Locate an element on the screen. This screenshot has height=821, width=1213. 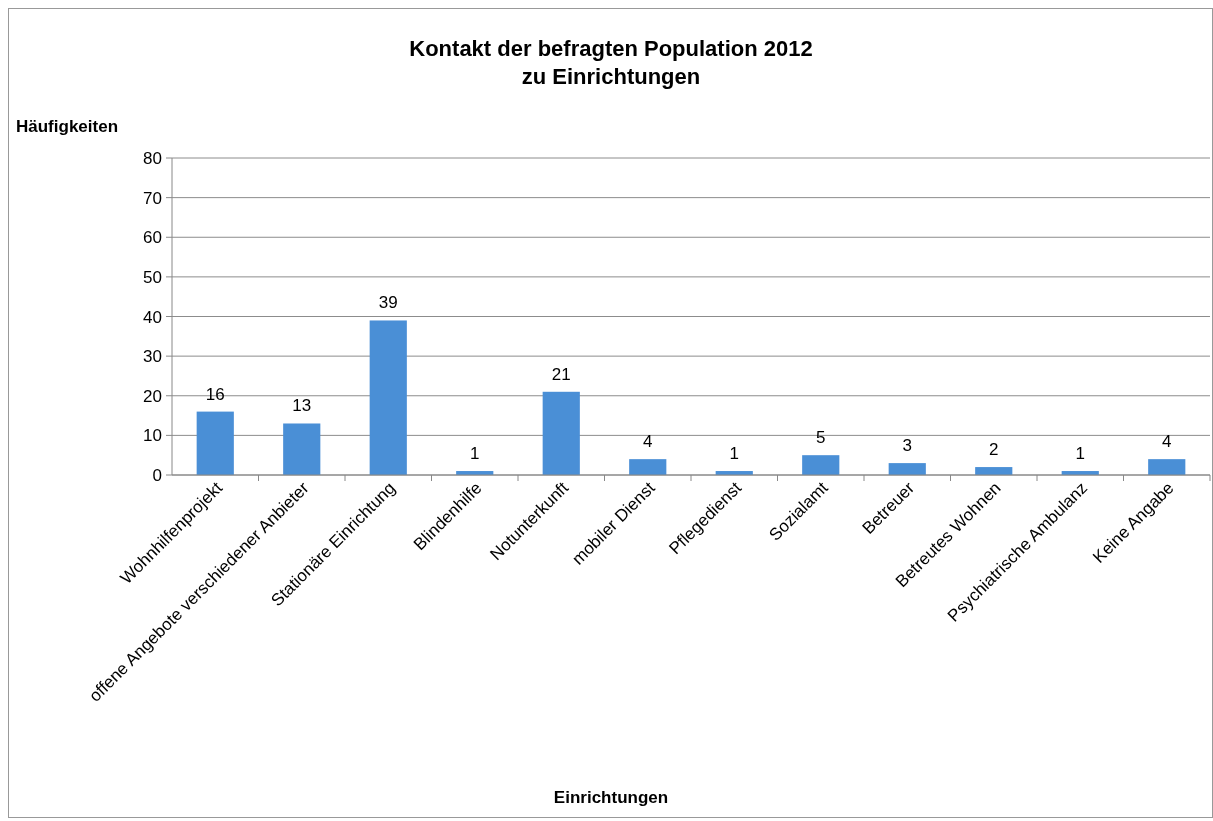
y-tick-label: 30 is located at coordinates (152, 357).